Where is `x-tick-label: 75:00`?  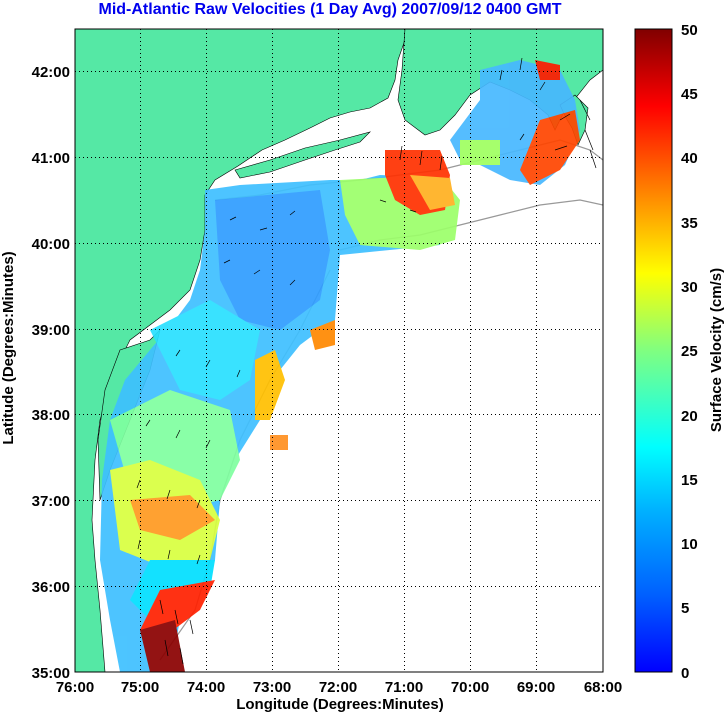
x-tick-label: 75:00 is located at coordinates (140, 687).